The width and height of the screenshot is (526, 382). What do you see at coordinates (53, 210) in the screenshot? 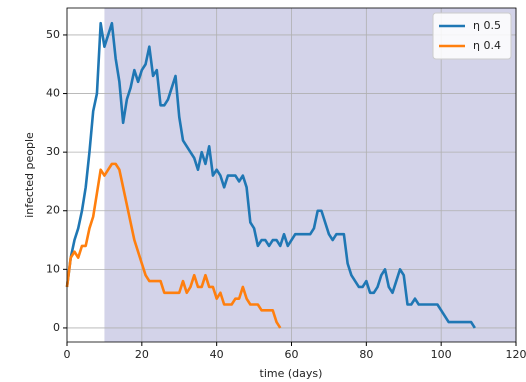
I see `y-tick-label: 20` at bounding box center [53, 210].